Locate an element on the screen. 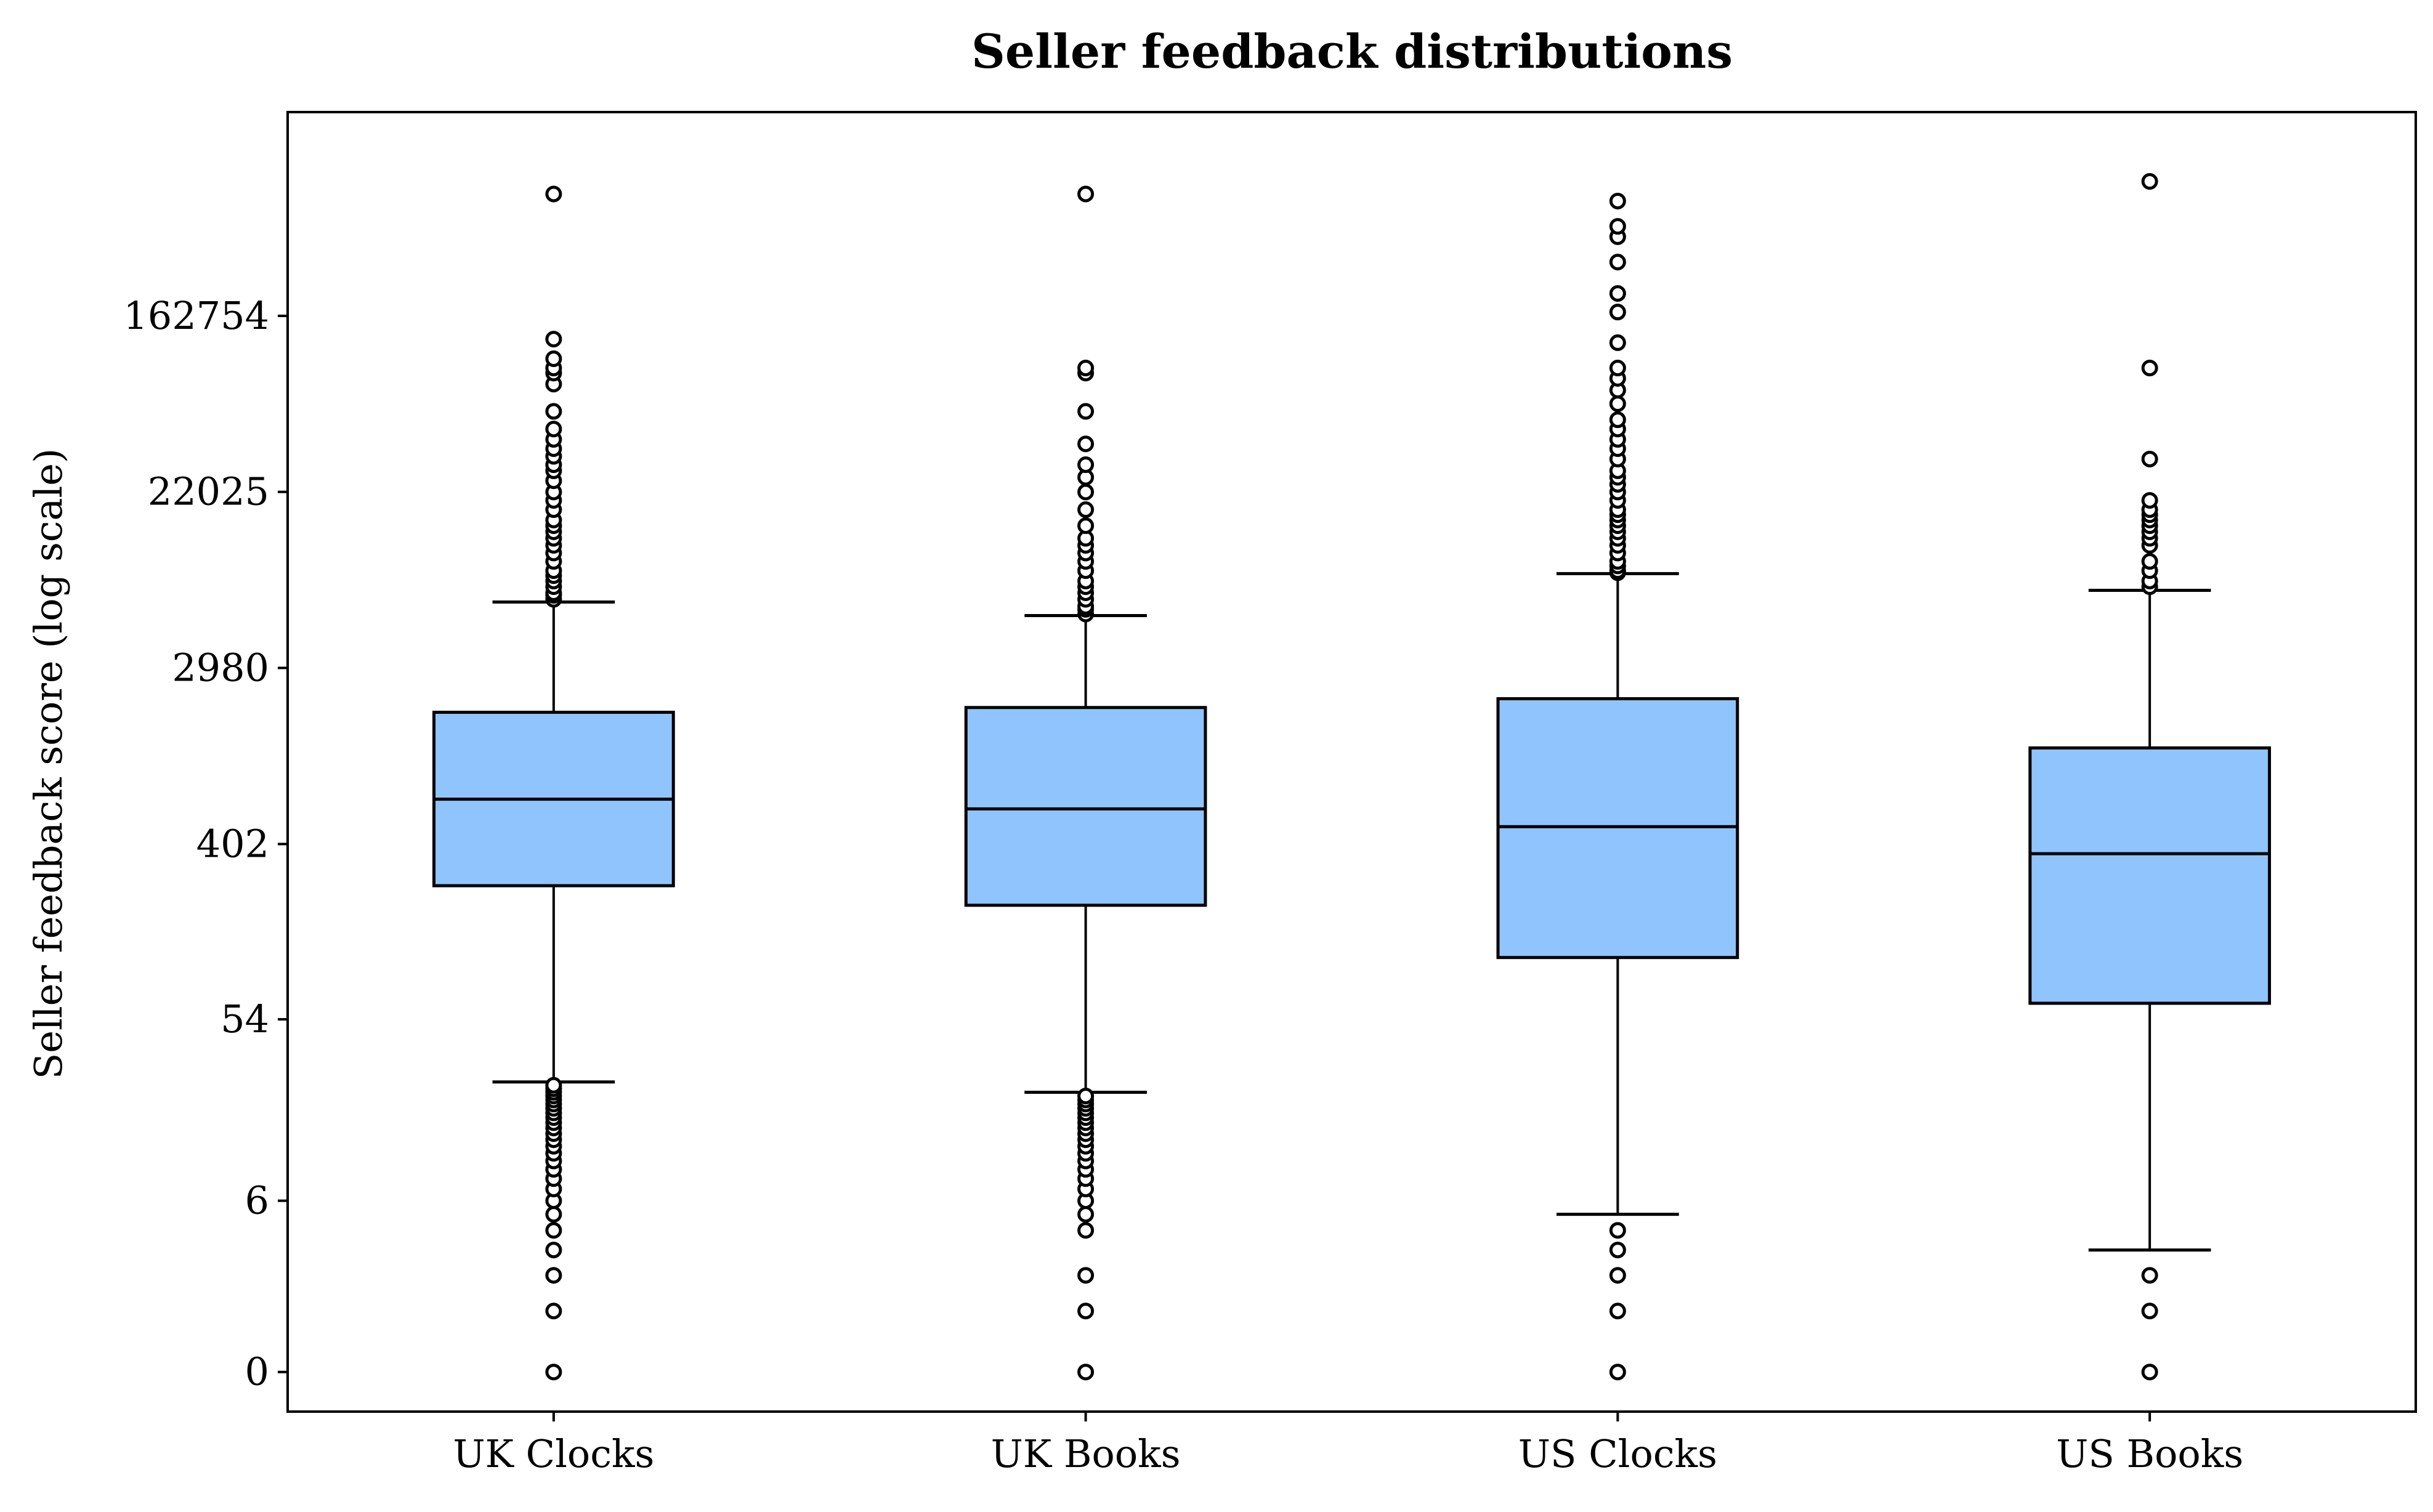 This screenshot has width=2433, height=1512. x-tick-label: UK Books is located at coordinates (1086, 1453).